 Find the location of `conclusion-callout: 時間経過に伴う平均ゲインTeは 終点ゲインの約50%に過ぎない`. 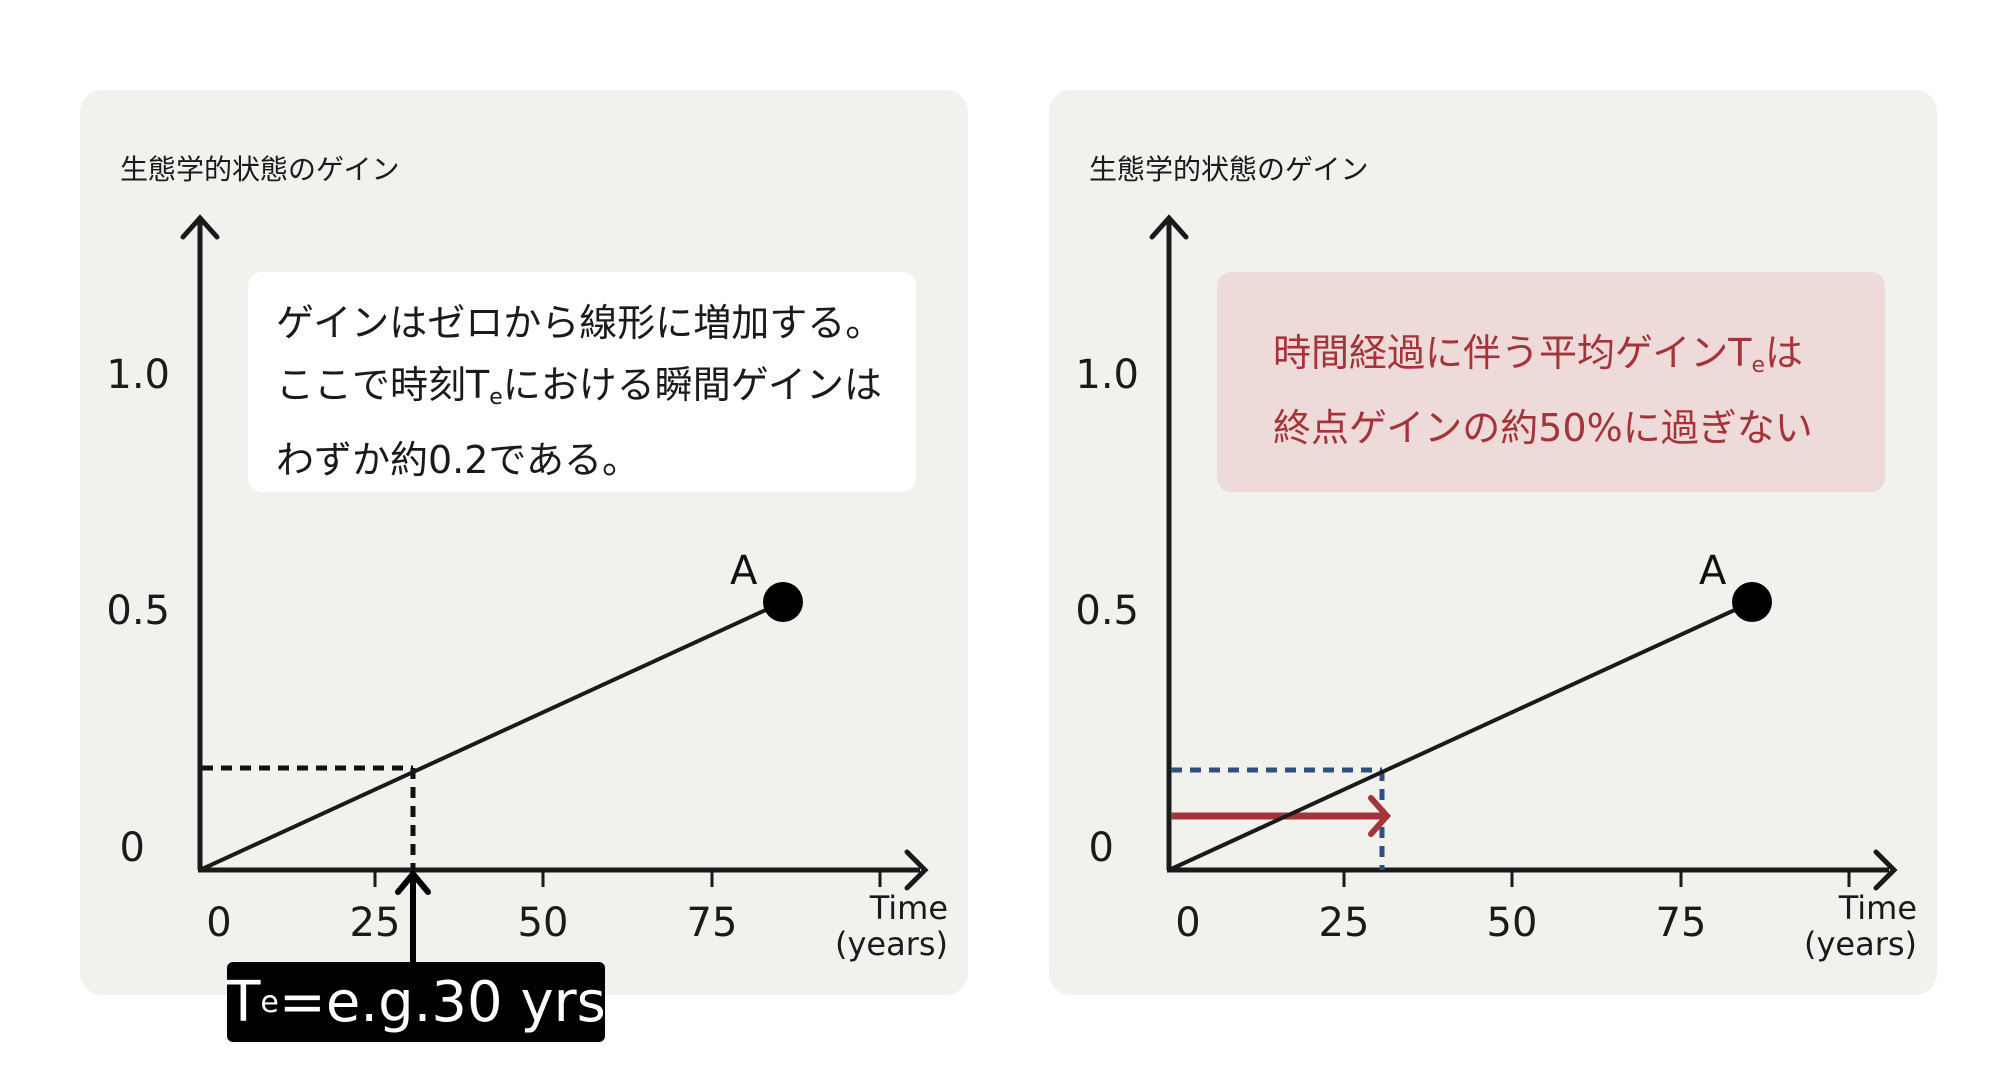

conclusion-callout: 時間経過に伴う平均ゲインTeは 終点ゲインの約50%に過ぎない is located at coordinates (1551, 382).